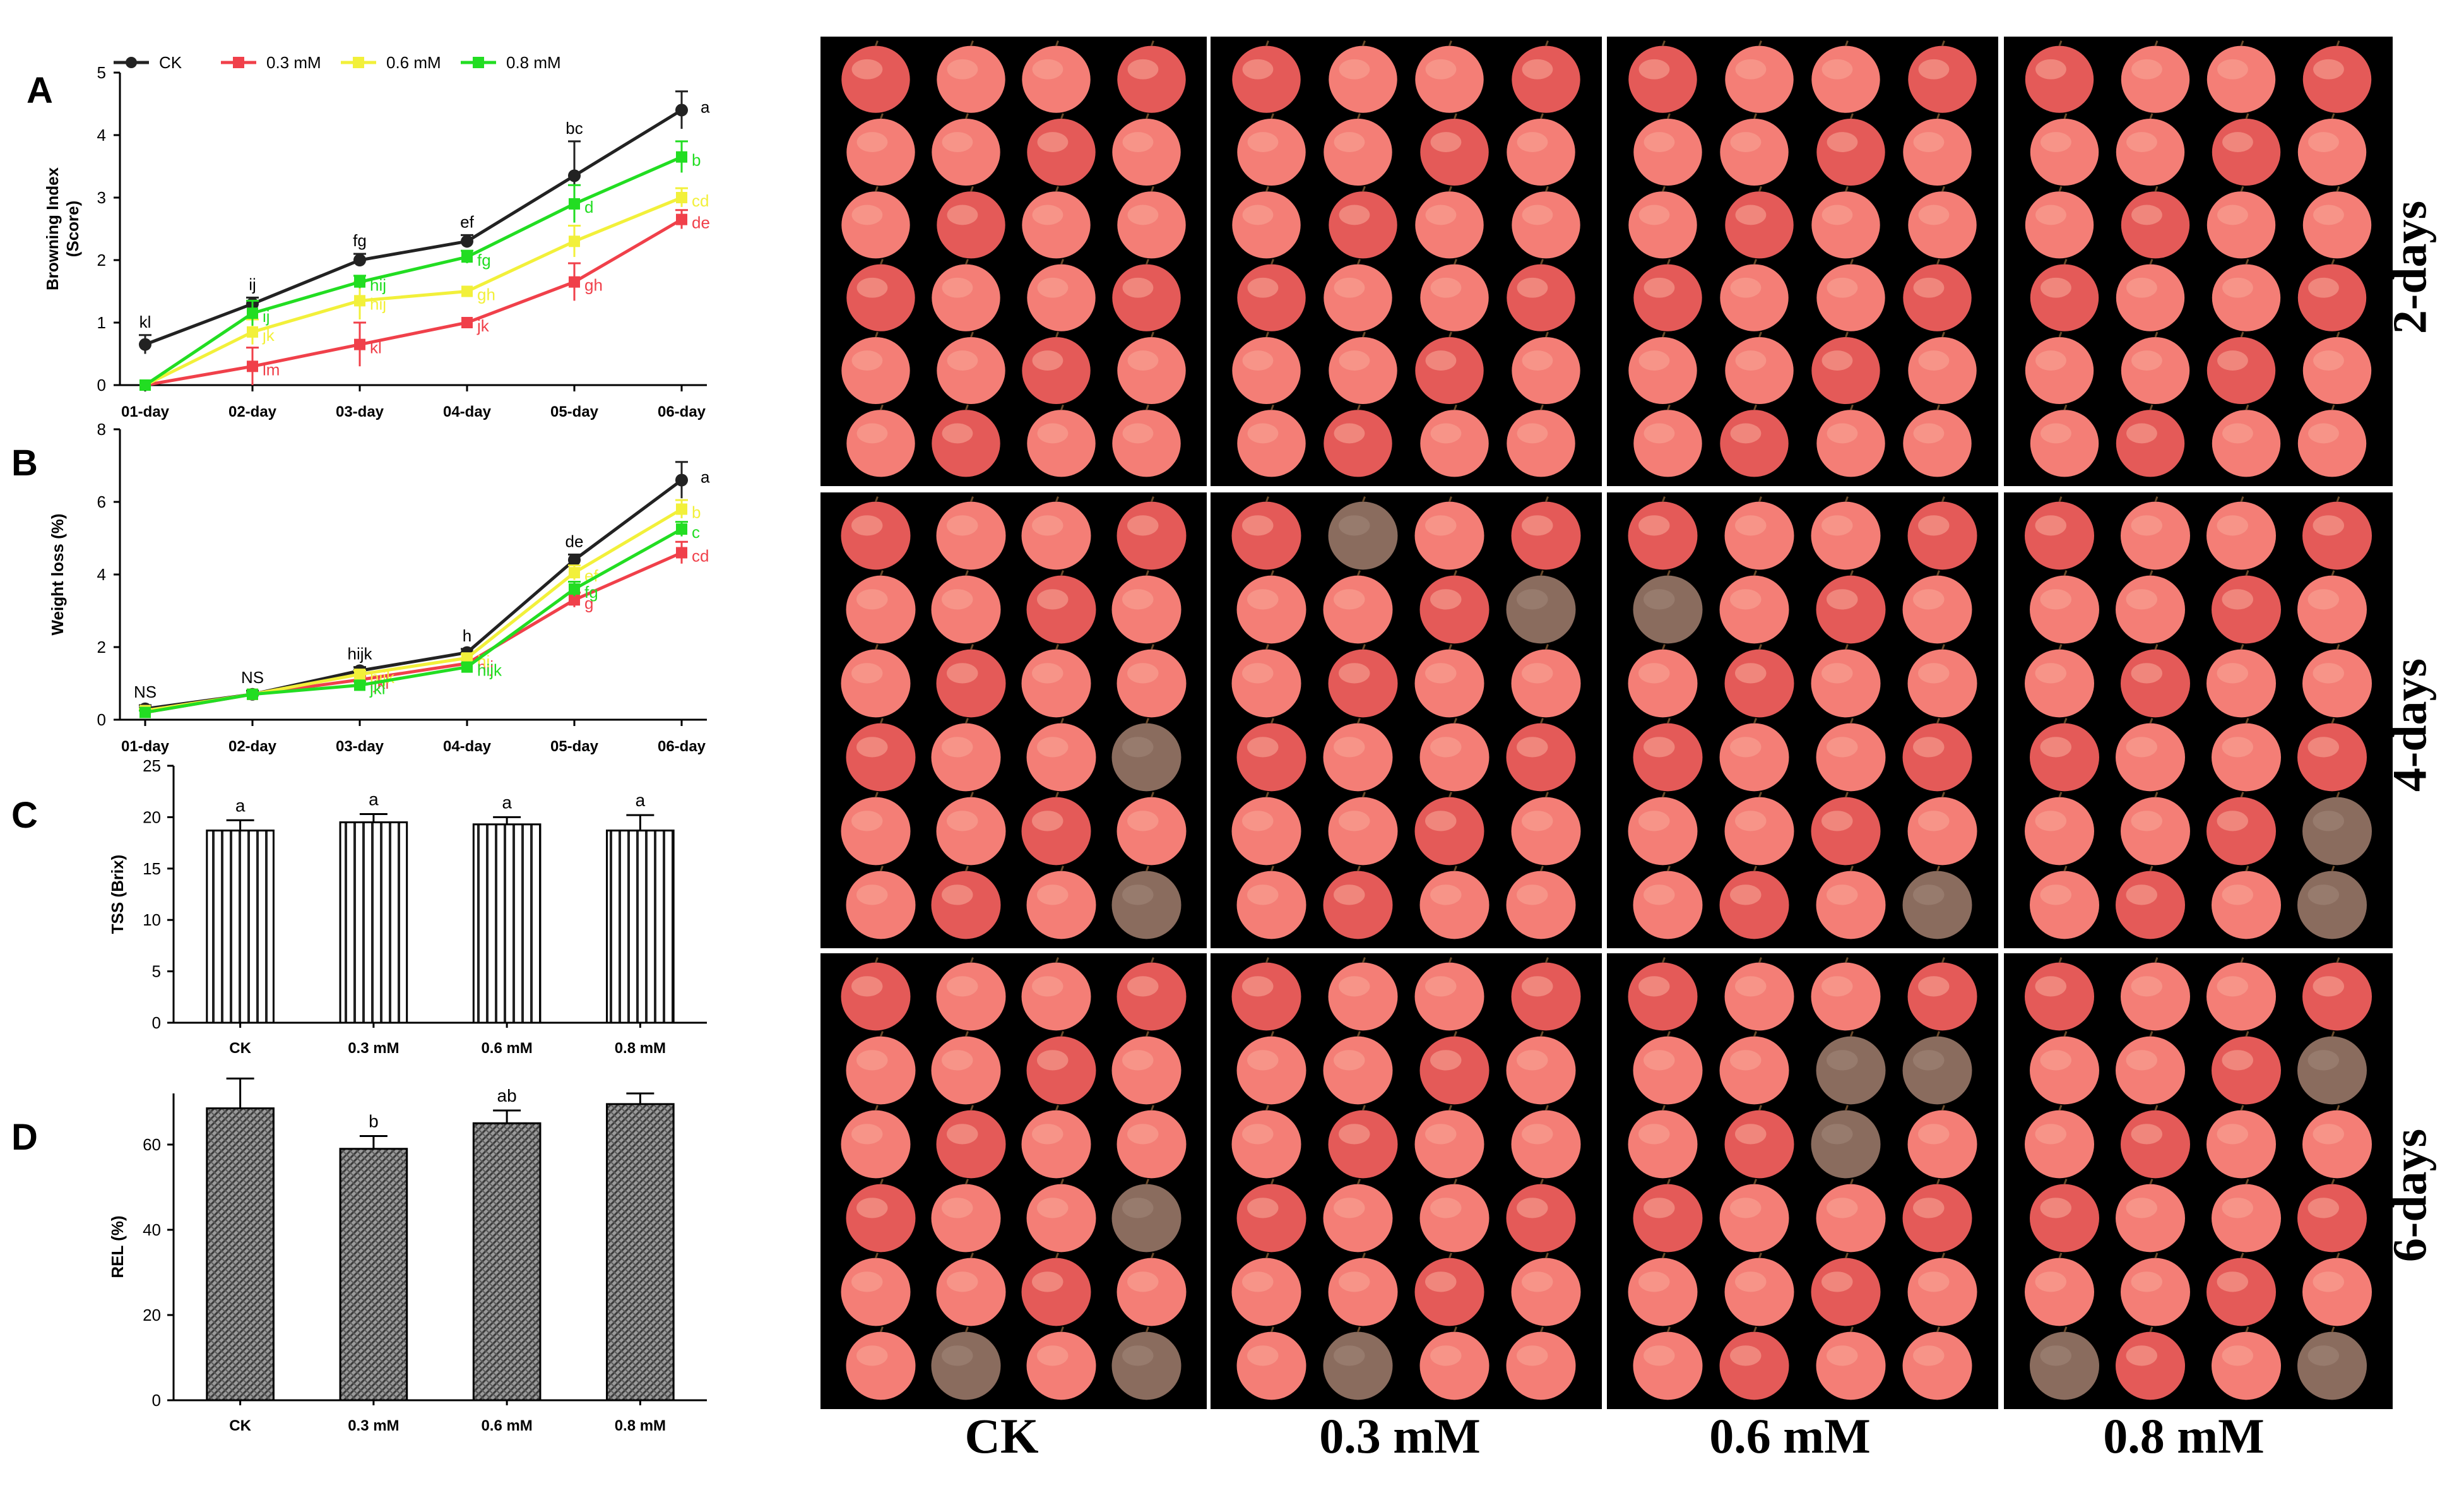  Describe the element at coordinates (118, 894) in the screenshot. I see `y-axis-label: TSS (Brix)` at that location.